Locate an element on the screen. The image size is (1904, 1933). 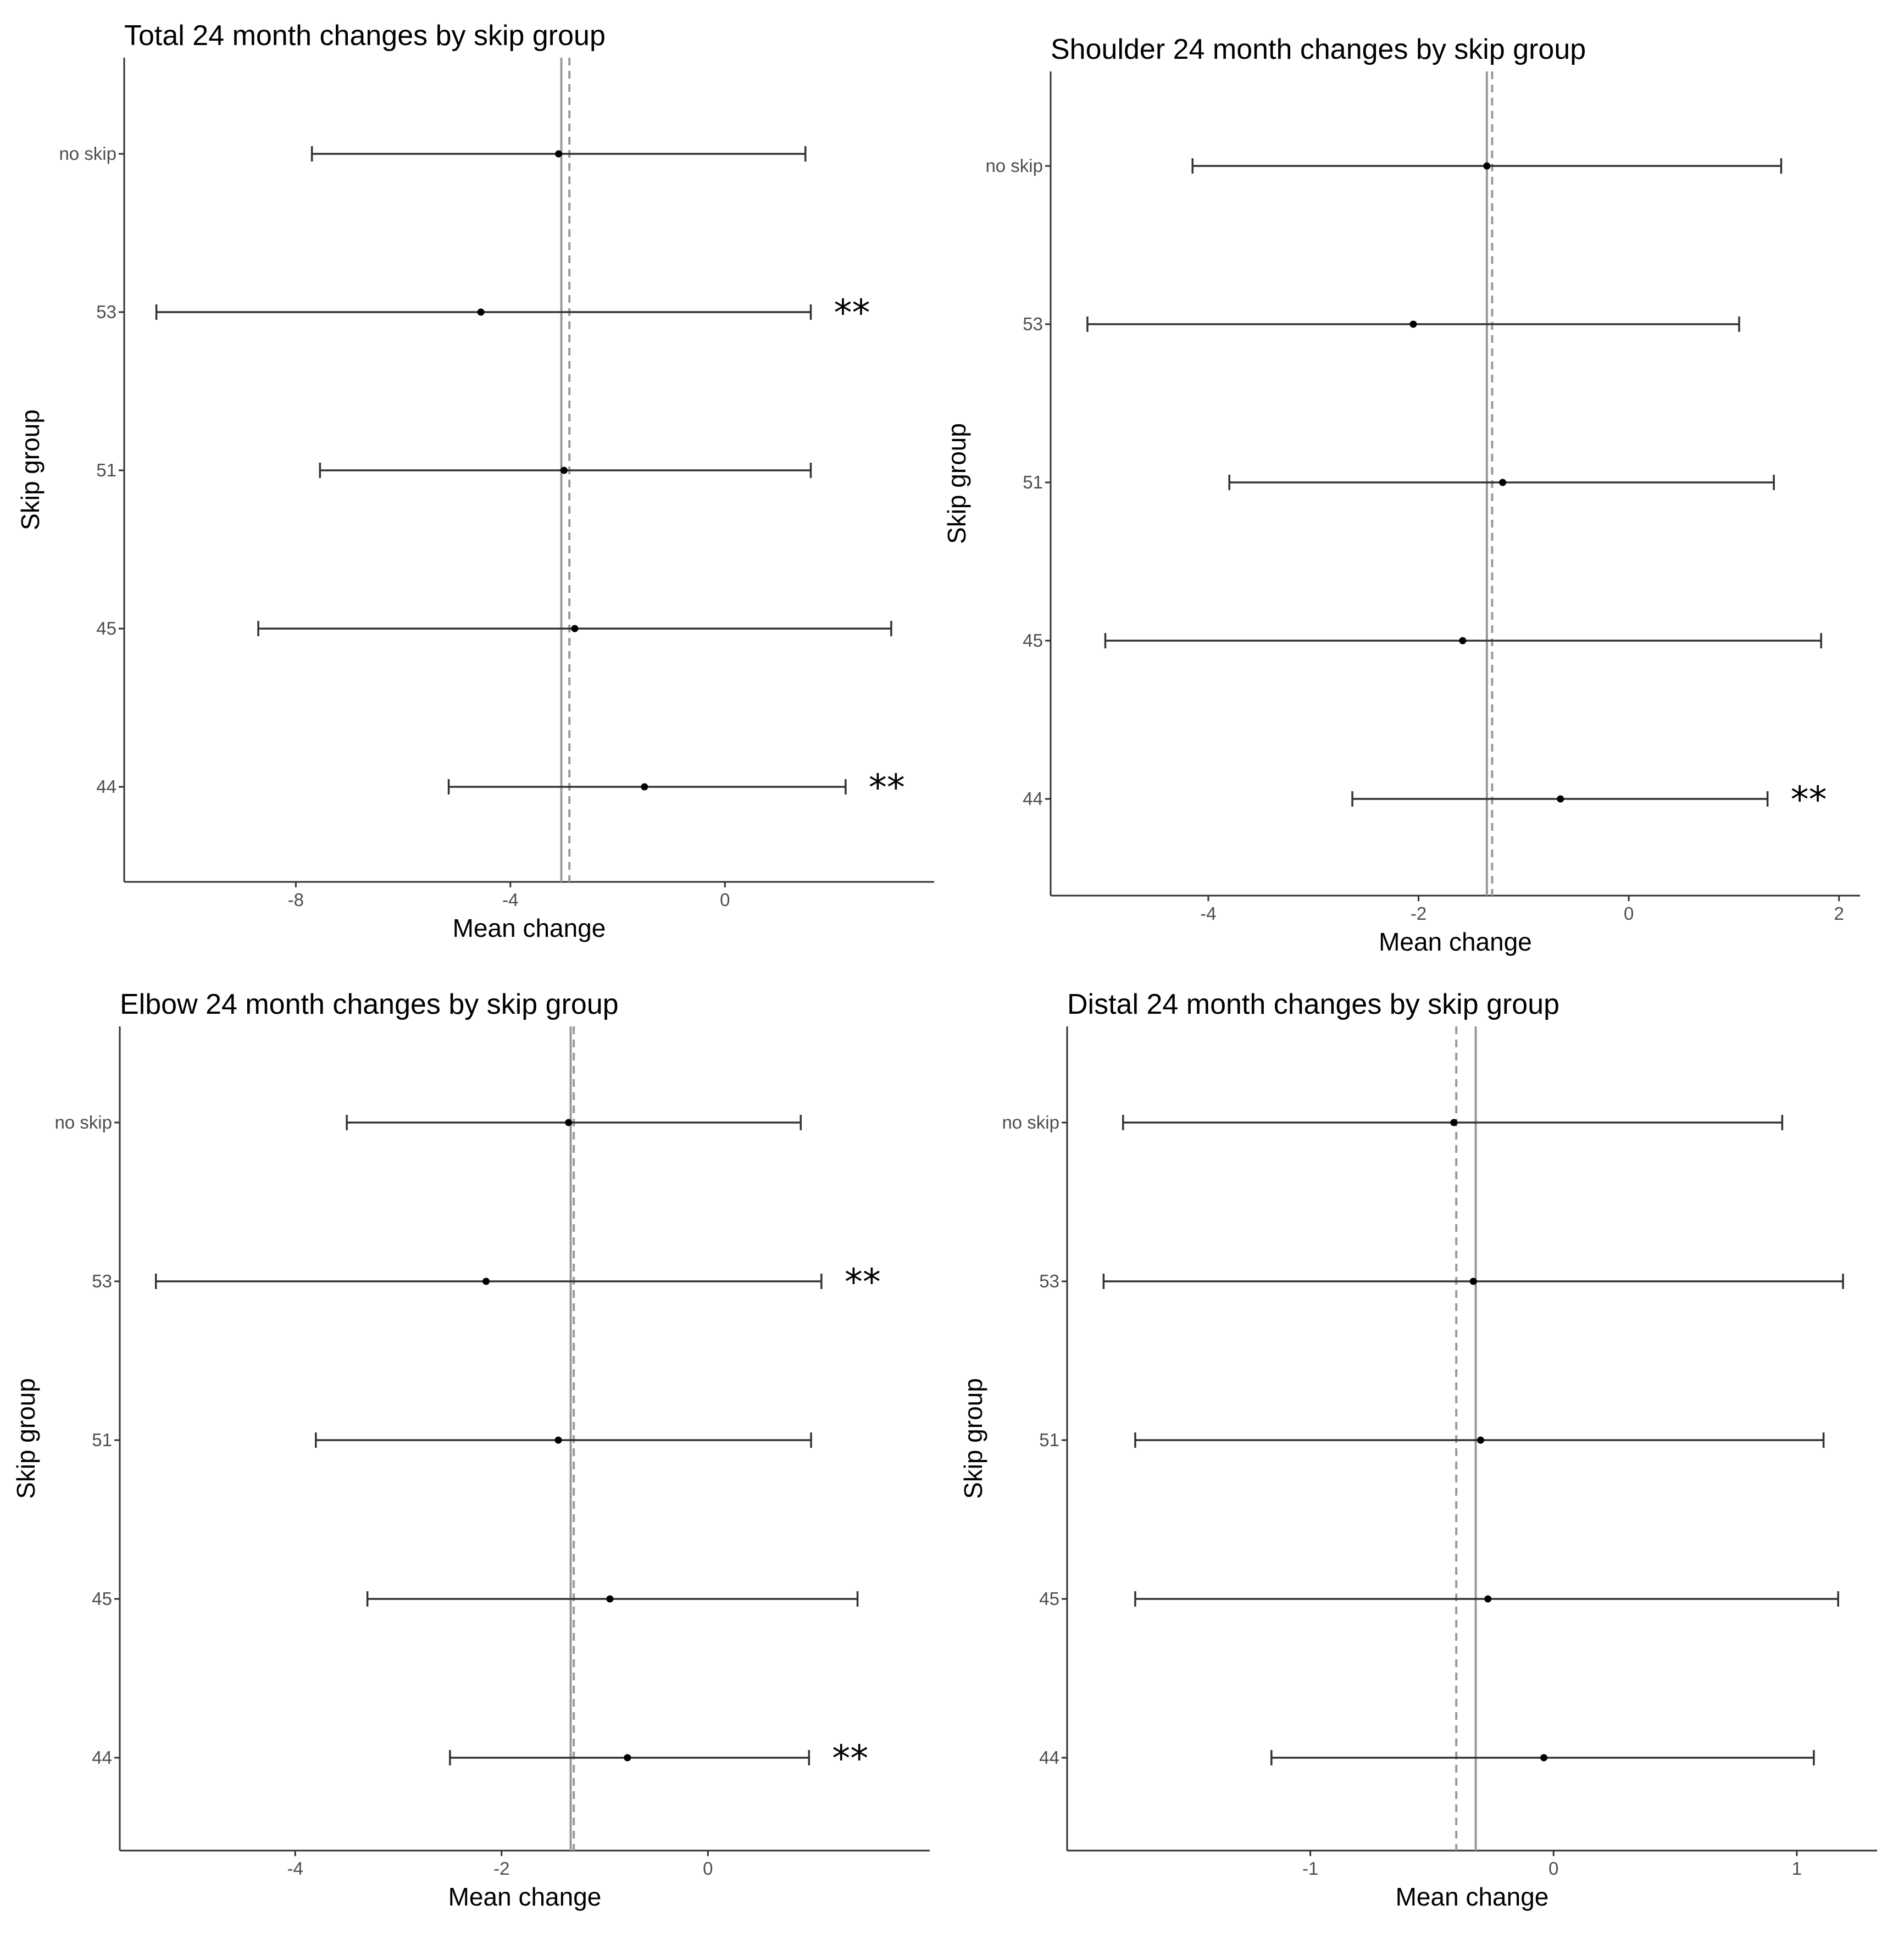
x-tick-label: 1 is located at coordinates (1797, 1868).